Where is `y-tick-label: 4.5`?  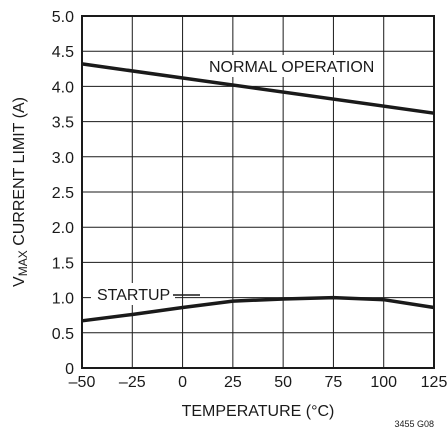
y-tick-label: 4.5 is located at coordinates (63, 52).